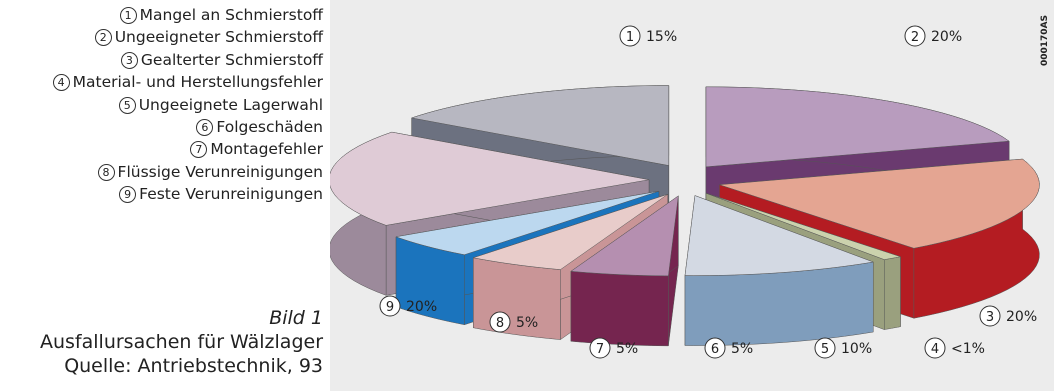  What do you see at coordinates (231, 59) in the screenshot?
I see `legend-label: Gealterter Schmierstoff` at bounding box center [231, 59].